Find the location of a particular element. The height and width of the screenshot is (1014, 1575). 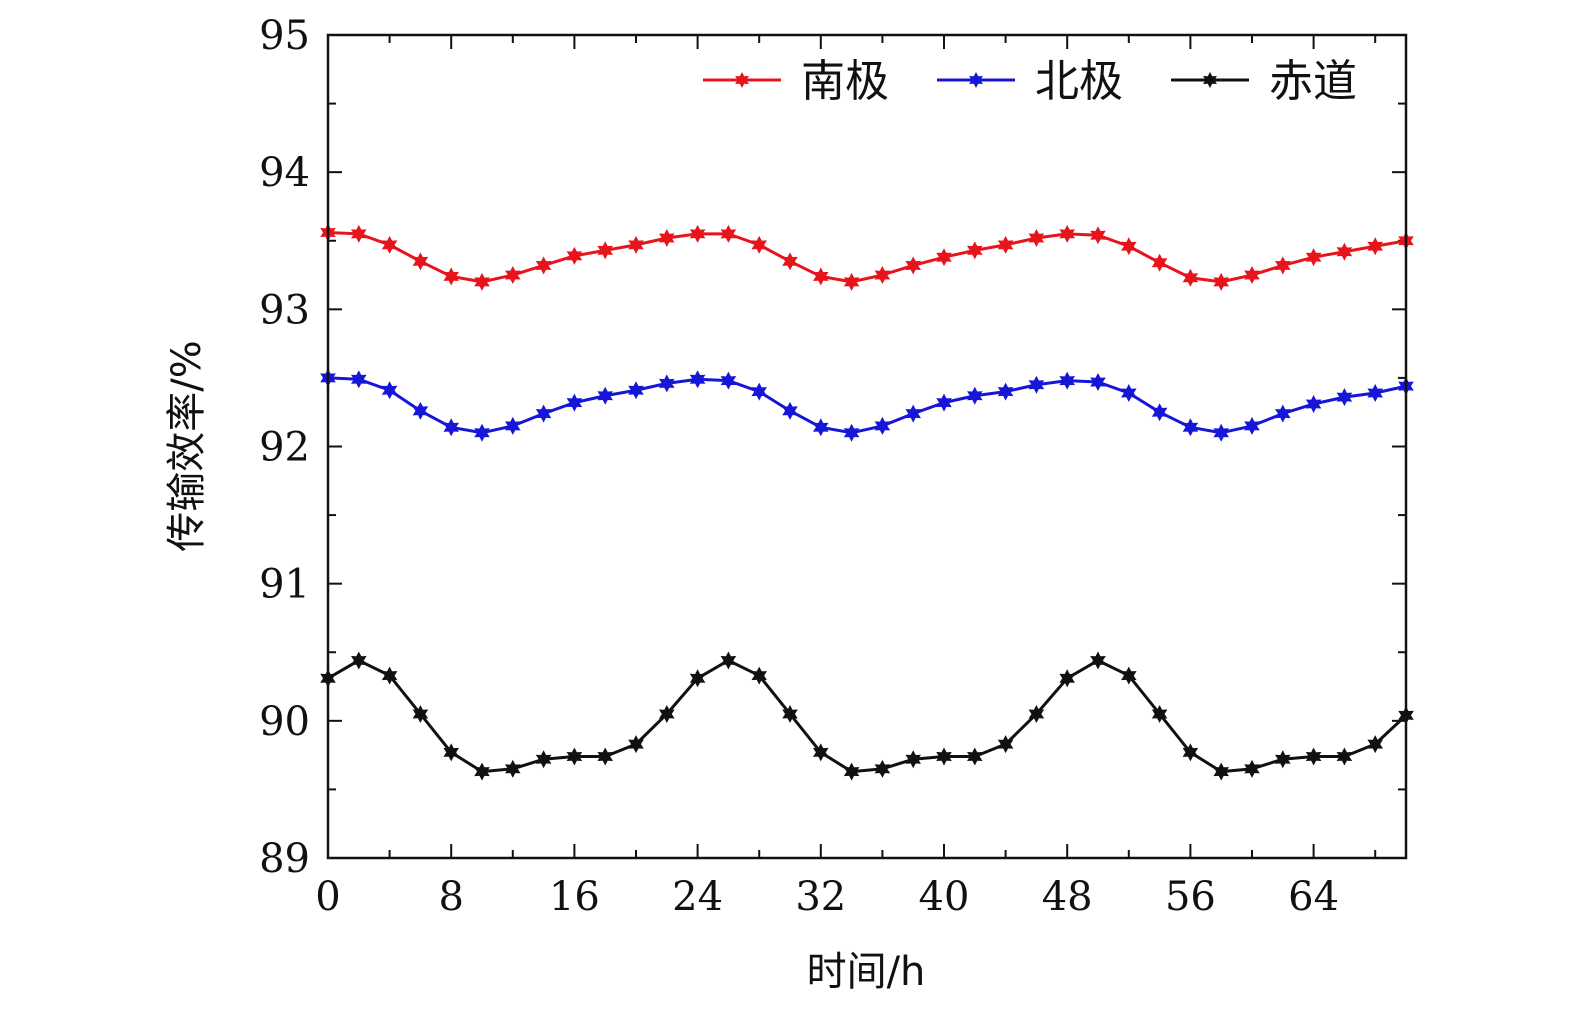

x-tick-label: 16 is located at coordinates (574, 897).